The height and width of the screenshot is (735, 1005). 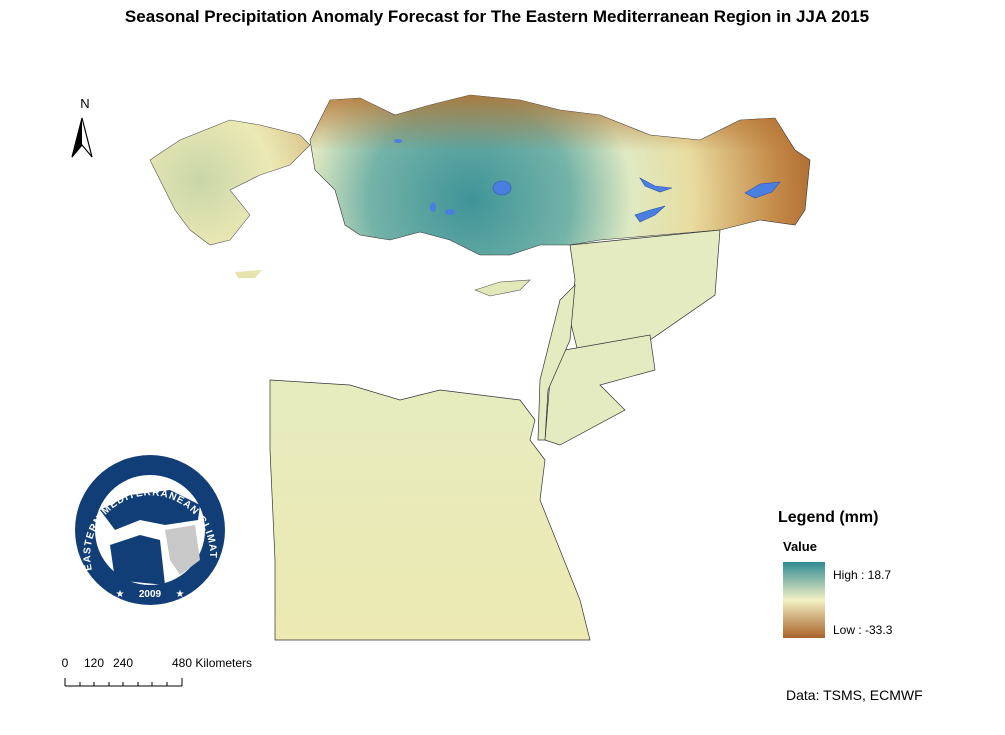 What do you see at coordinates (150, 594) in the screenshot?
I see `logo-year: 2009` at bounding box center [150, 594].